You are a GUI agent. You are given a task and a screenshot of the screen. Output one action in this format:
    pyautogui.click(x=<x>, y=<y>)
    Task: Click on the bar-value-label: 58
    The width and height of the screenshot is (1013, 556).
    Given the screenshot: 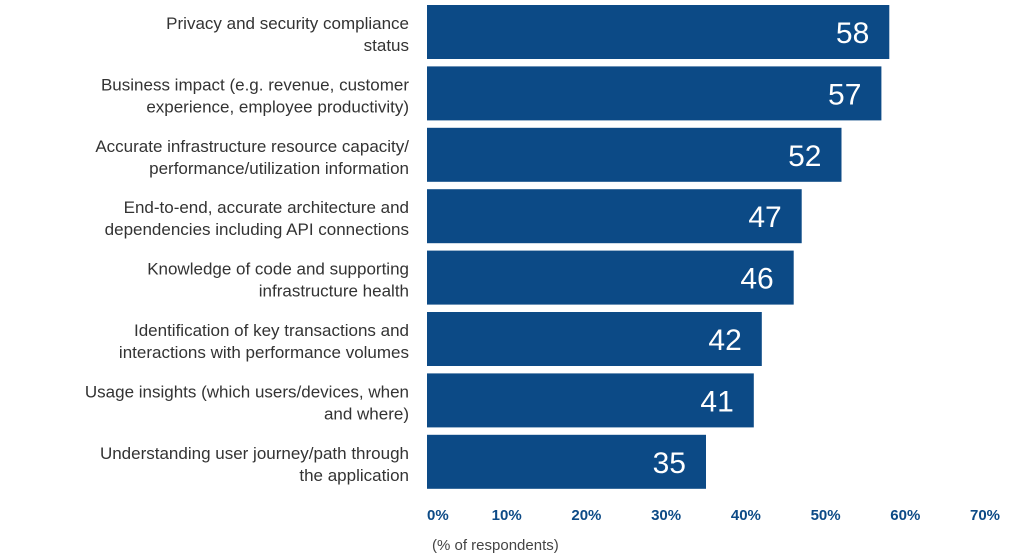 What is the action you would take?
    pyautogui.click(x=852, y=33)
    